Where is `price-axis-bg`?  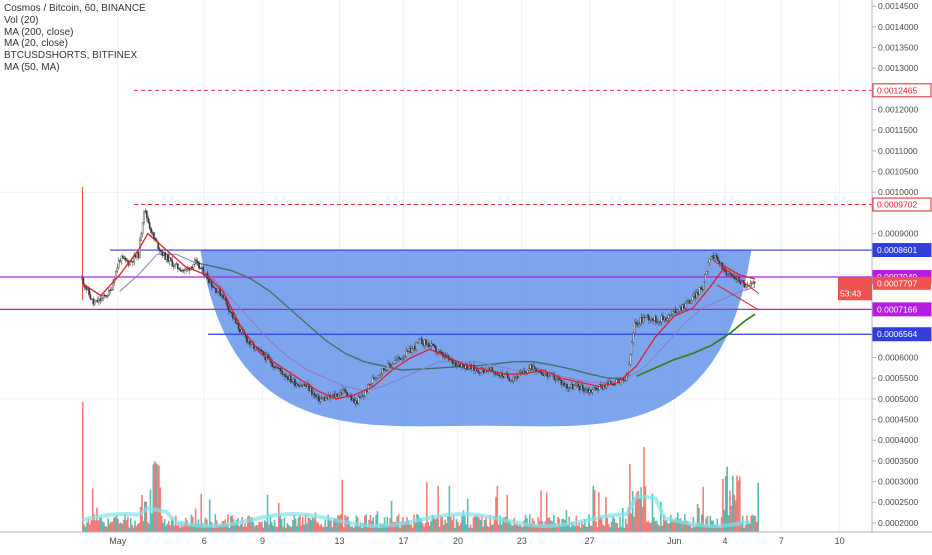 price-axis-bg is located at coordinates (902, 266).